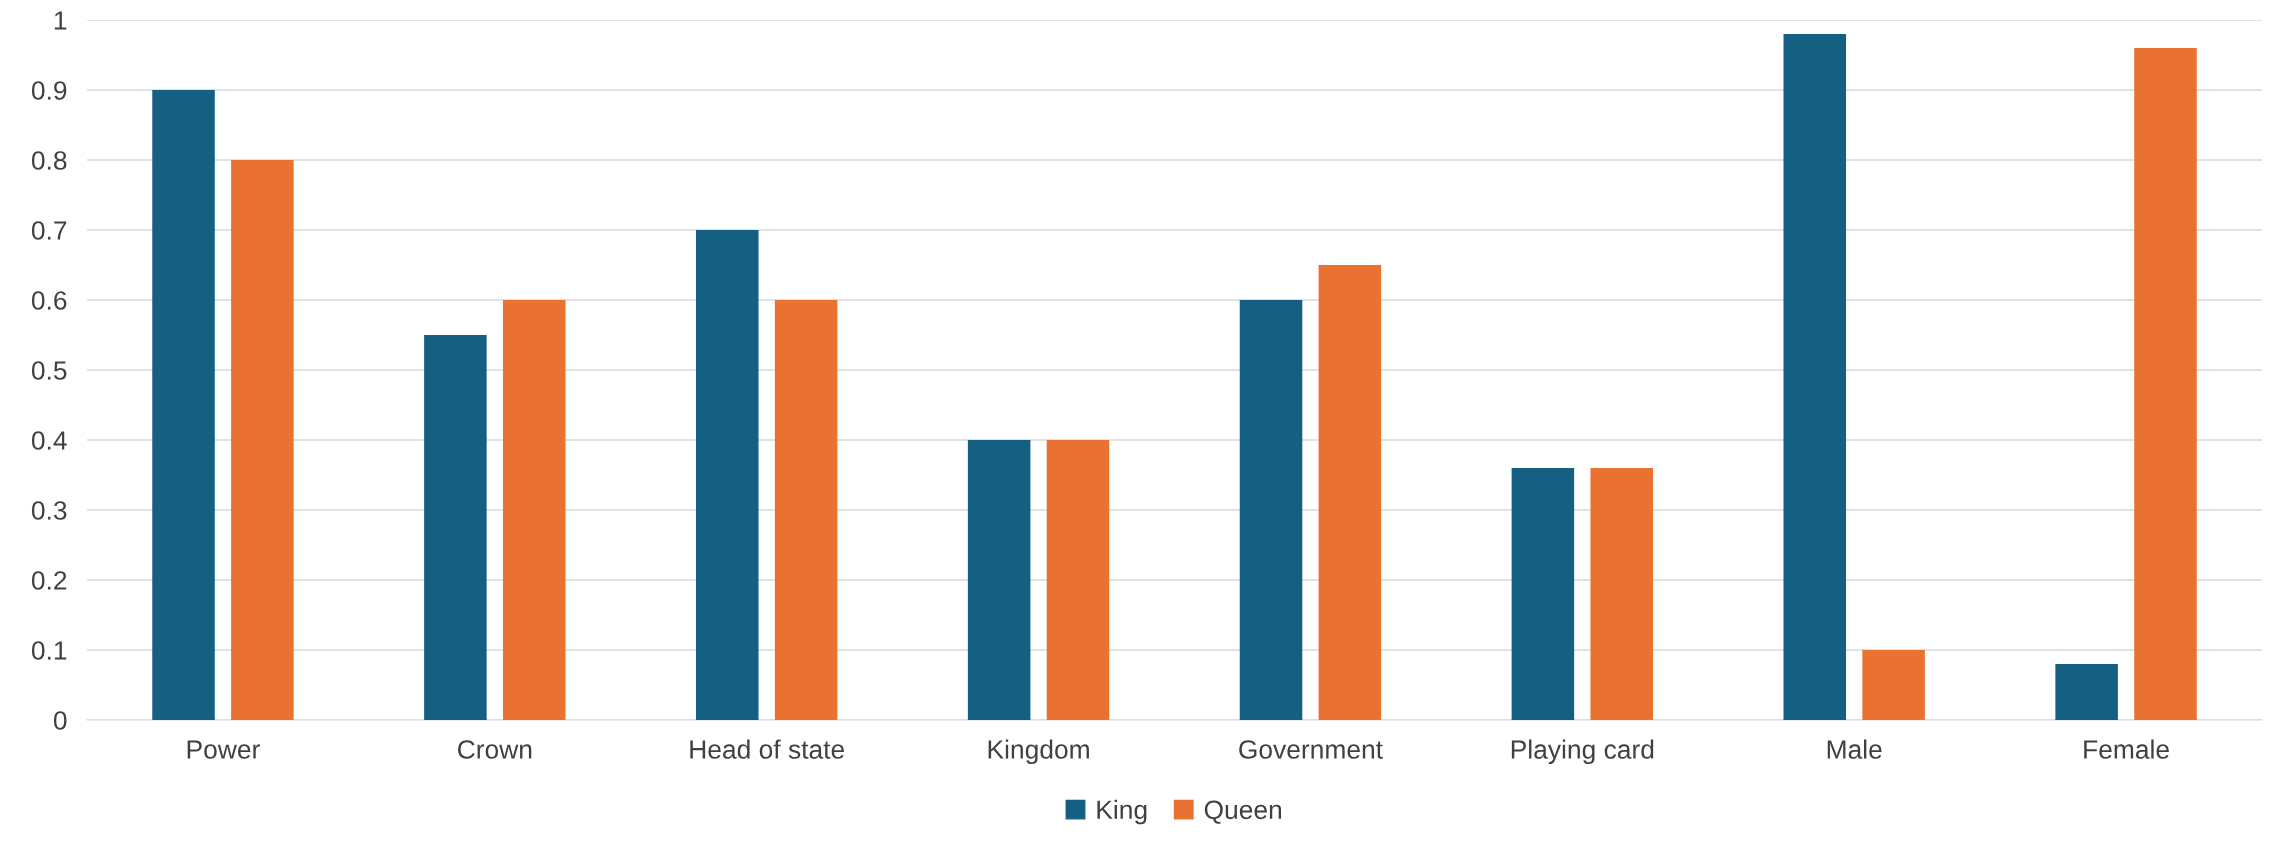  Describe the element at coordinates (767, 749) in the screenshot. I see `x-tick-label: Head of state` at that location.